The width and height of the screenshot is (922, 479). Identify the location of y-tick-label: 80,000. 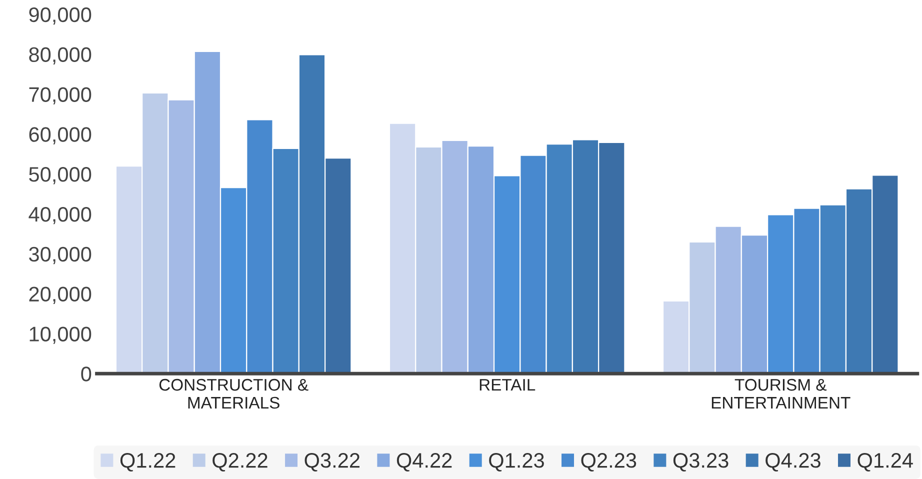
(60, 55).